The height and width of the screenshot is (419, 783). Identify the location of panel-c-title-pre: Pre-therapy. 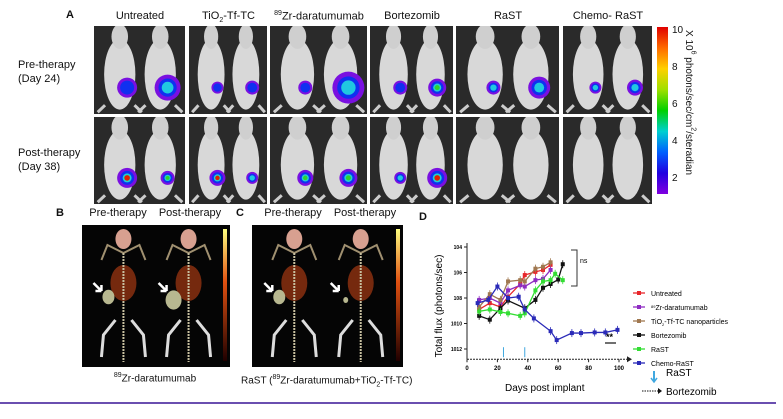
(293, 213).